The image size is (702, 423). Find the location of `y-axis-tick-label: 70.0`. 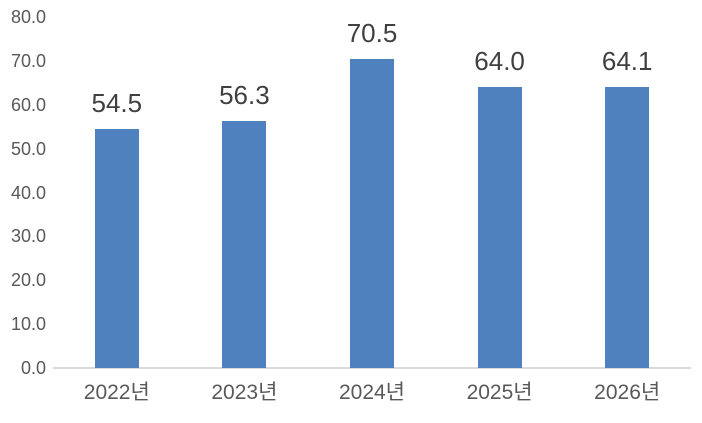

y-axis-tick-label: 70.0 is located at coordinates (28, 60).